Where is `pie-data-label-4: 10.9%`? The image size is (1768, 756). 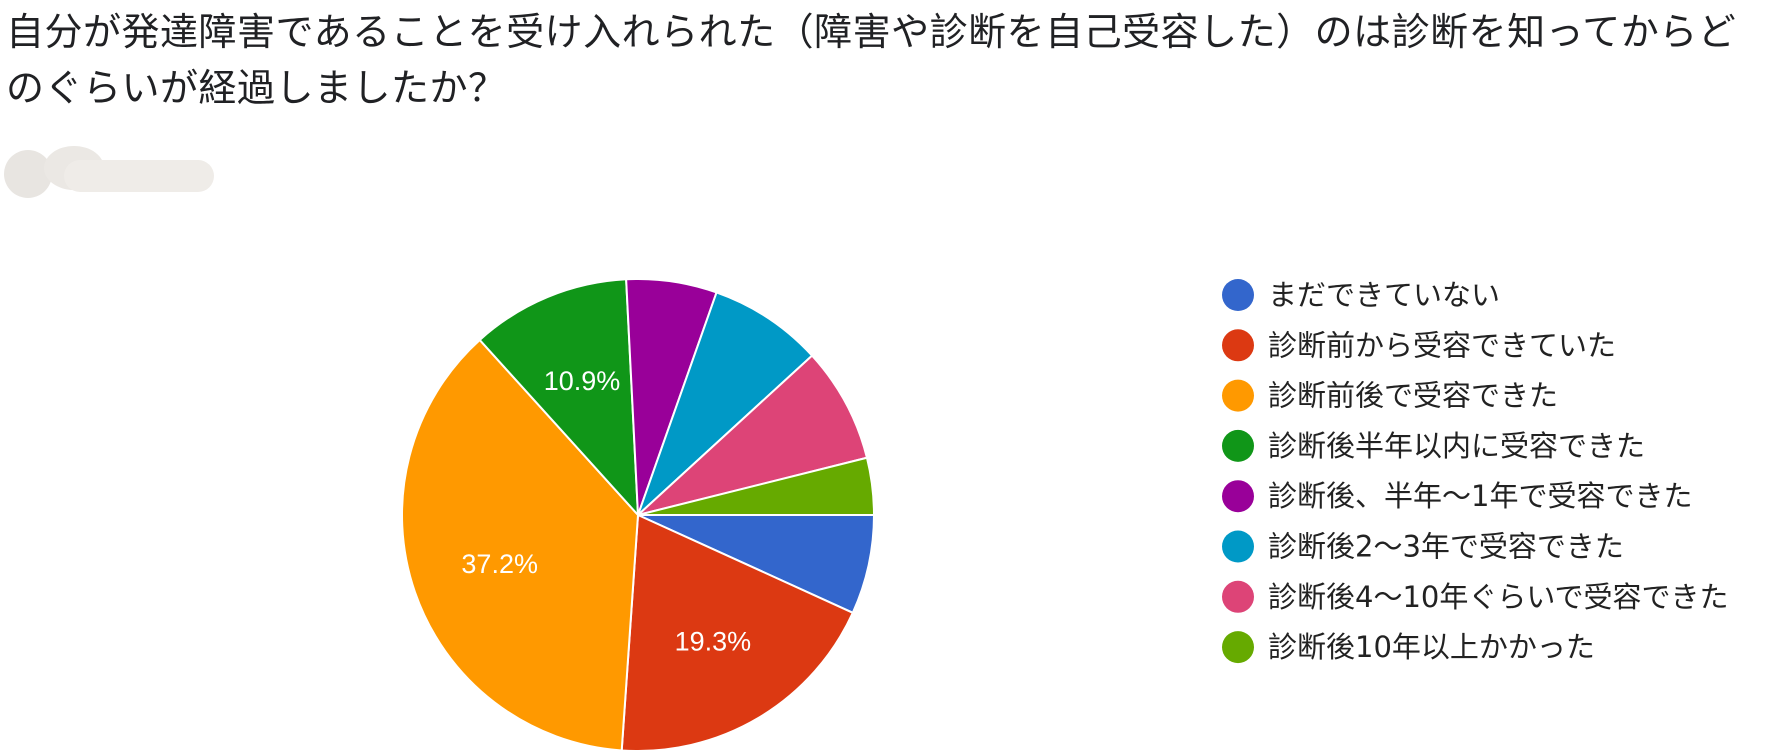 pie-data-label-4: 10.9% is located at coordinates (582, 381).